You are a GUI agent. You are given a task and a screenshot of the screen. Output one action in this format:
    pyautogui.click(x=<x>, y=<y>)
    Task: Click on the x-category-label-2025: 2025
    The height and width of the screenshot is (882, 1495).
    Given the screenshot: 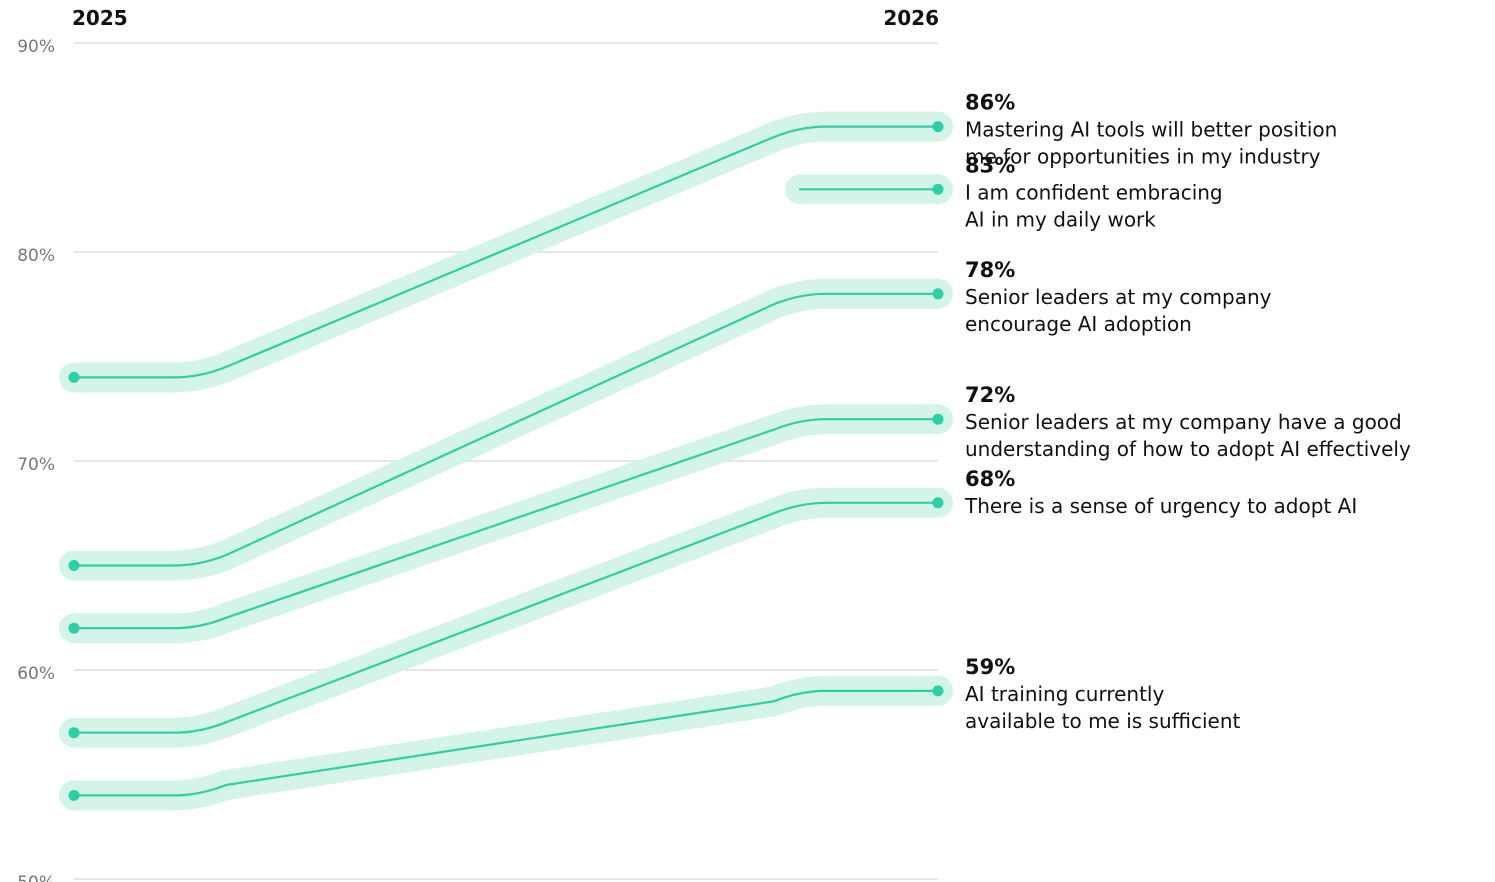 What is the action you would take?
    pyautogui.click(x=100, y=18)
    